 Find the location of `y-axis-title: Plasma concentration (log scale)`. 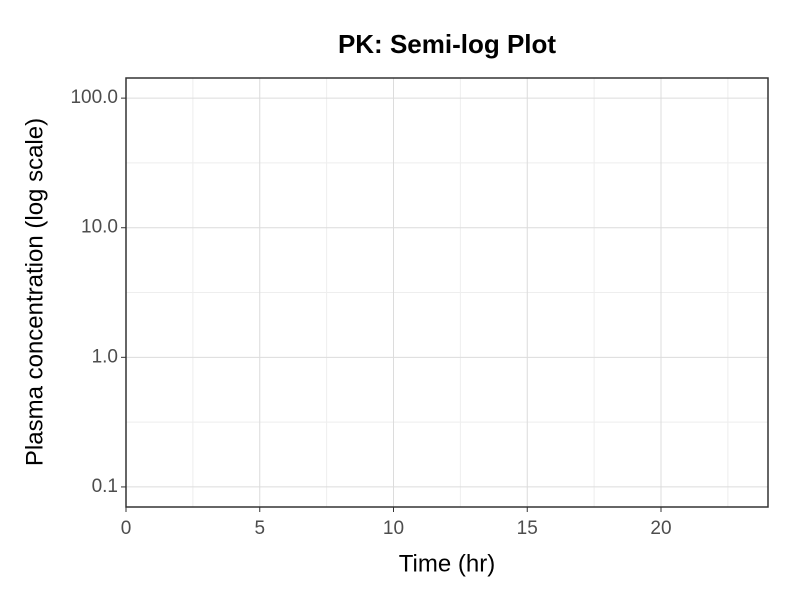

y-axis-title: Plasma concentration (log scale) is located at coordinates (34, 292).